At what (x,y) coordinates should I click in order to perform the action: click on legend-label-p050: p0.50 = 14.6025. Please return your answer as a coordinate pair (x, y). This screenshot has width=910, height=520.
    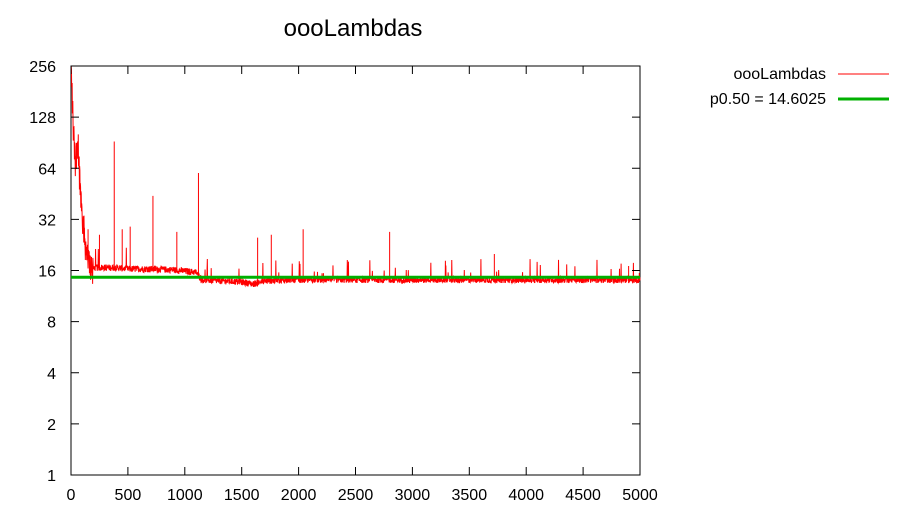
    Looking at the image, I should click on (768, 99).